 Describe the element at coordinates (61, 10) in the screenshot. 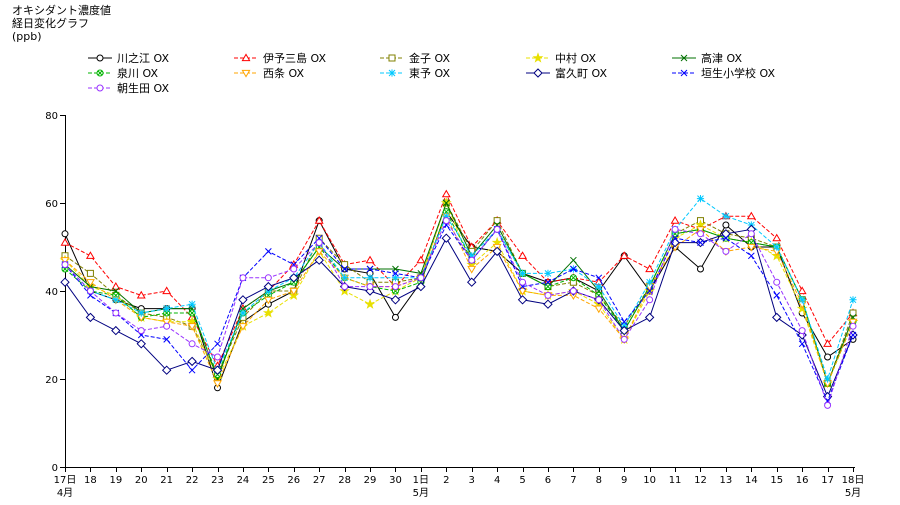

I see `chart-title: オキシダント濃度値` at that location.